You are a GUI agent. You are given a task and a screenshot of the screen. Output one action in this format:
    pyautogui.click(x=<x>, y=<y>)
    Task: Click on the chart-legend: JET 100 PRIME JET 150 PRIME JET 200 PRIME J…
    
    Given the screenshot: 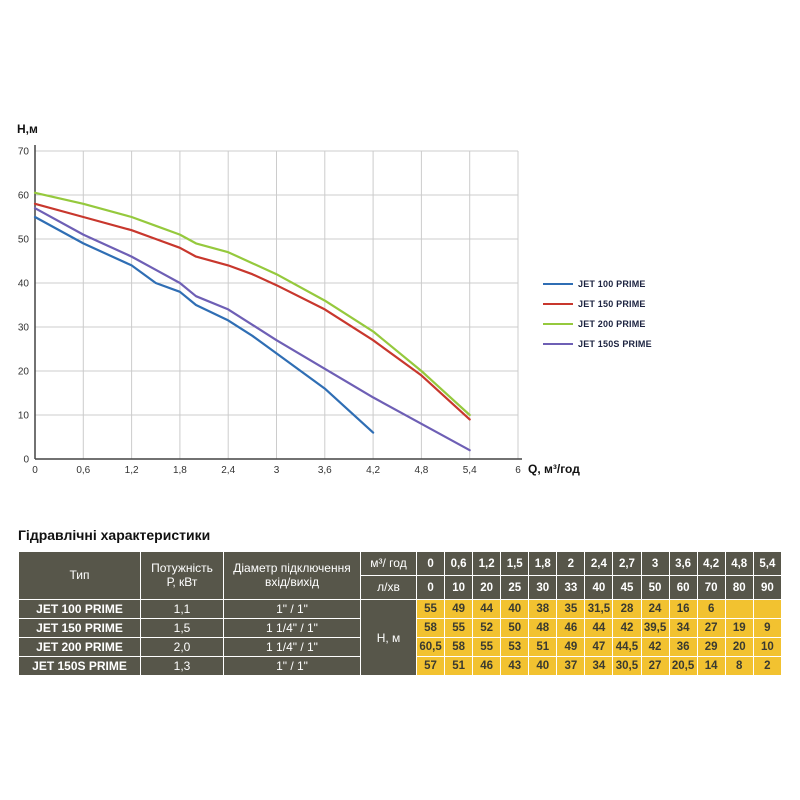 What is the action you would take?
    pyautogui.click(x=613, y=314)
    